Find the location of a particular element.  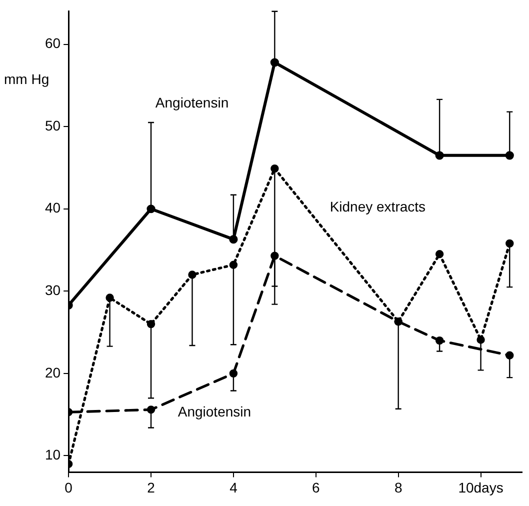

y-tick-label: 40 is located at coordinates (52, 208).